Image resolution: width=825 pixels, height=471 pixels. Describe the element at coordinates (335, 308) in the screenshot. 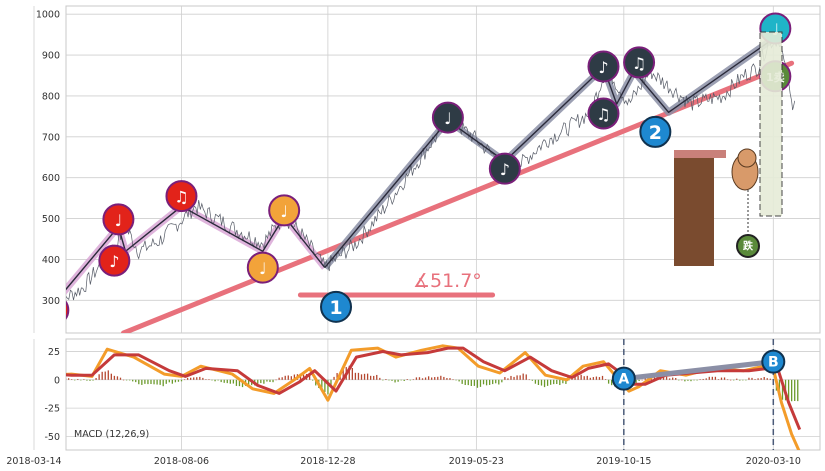

I see `pivot-label-text: 1` at that location.